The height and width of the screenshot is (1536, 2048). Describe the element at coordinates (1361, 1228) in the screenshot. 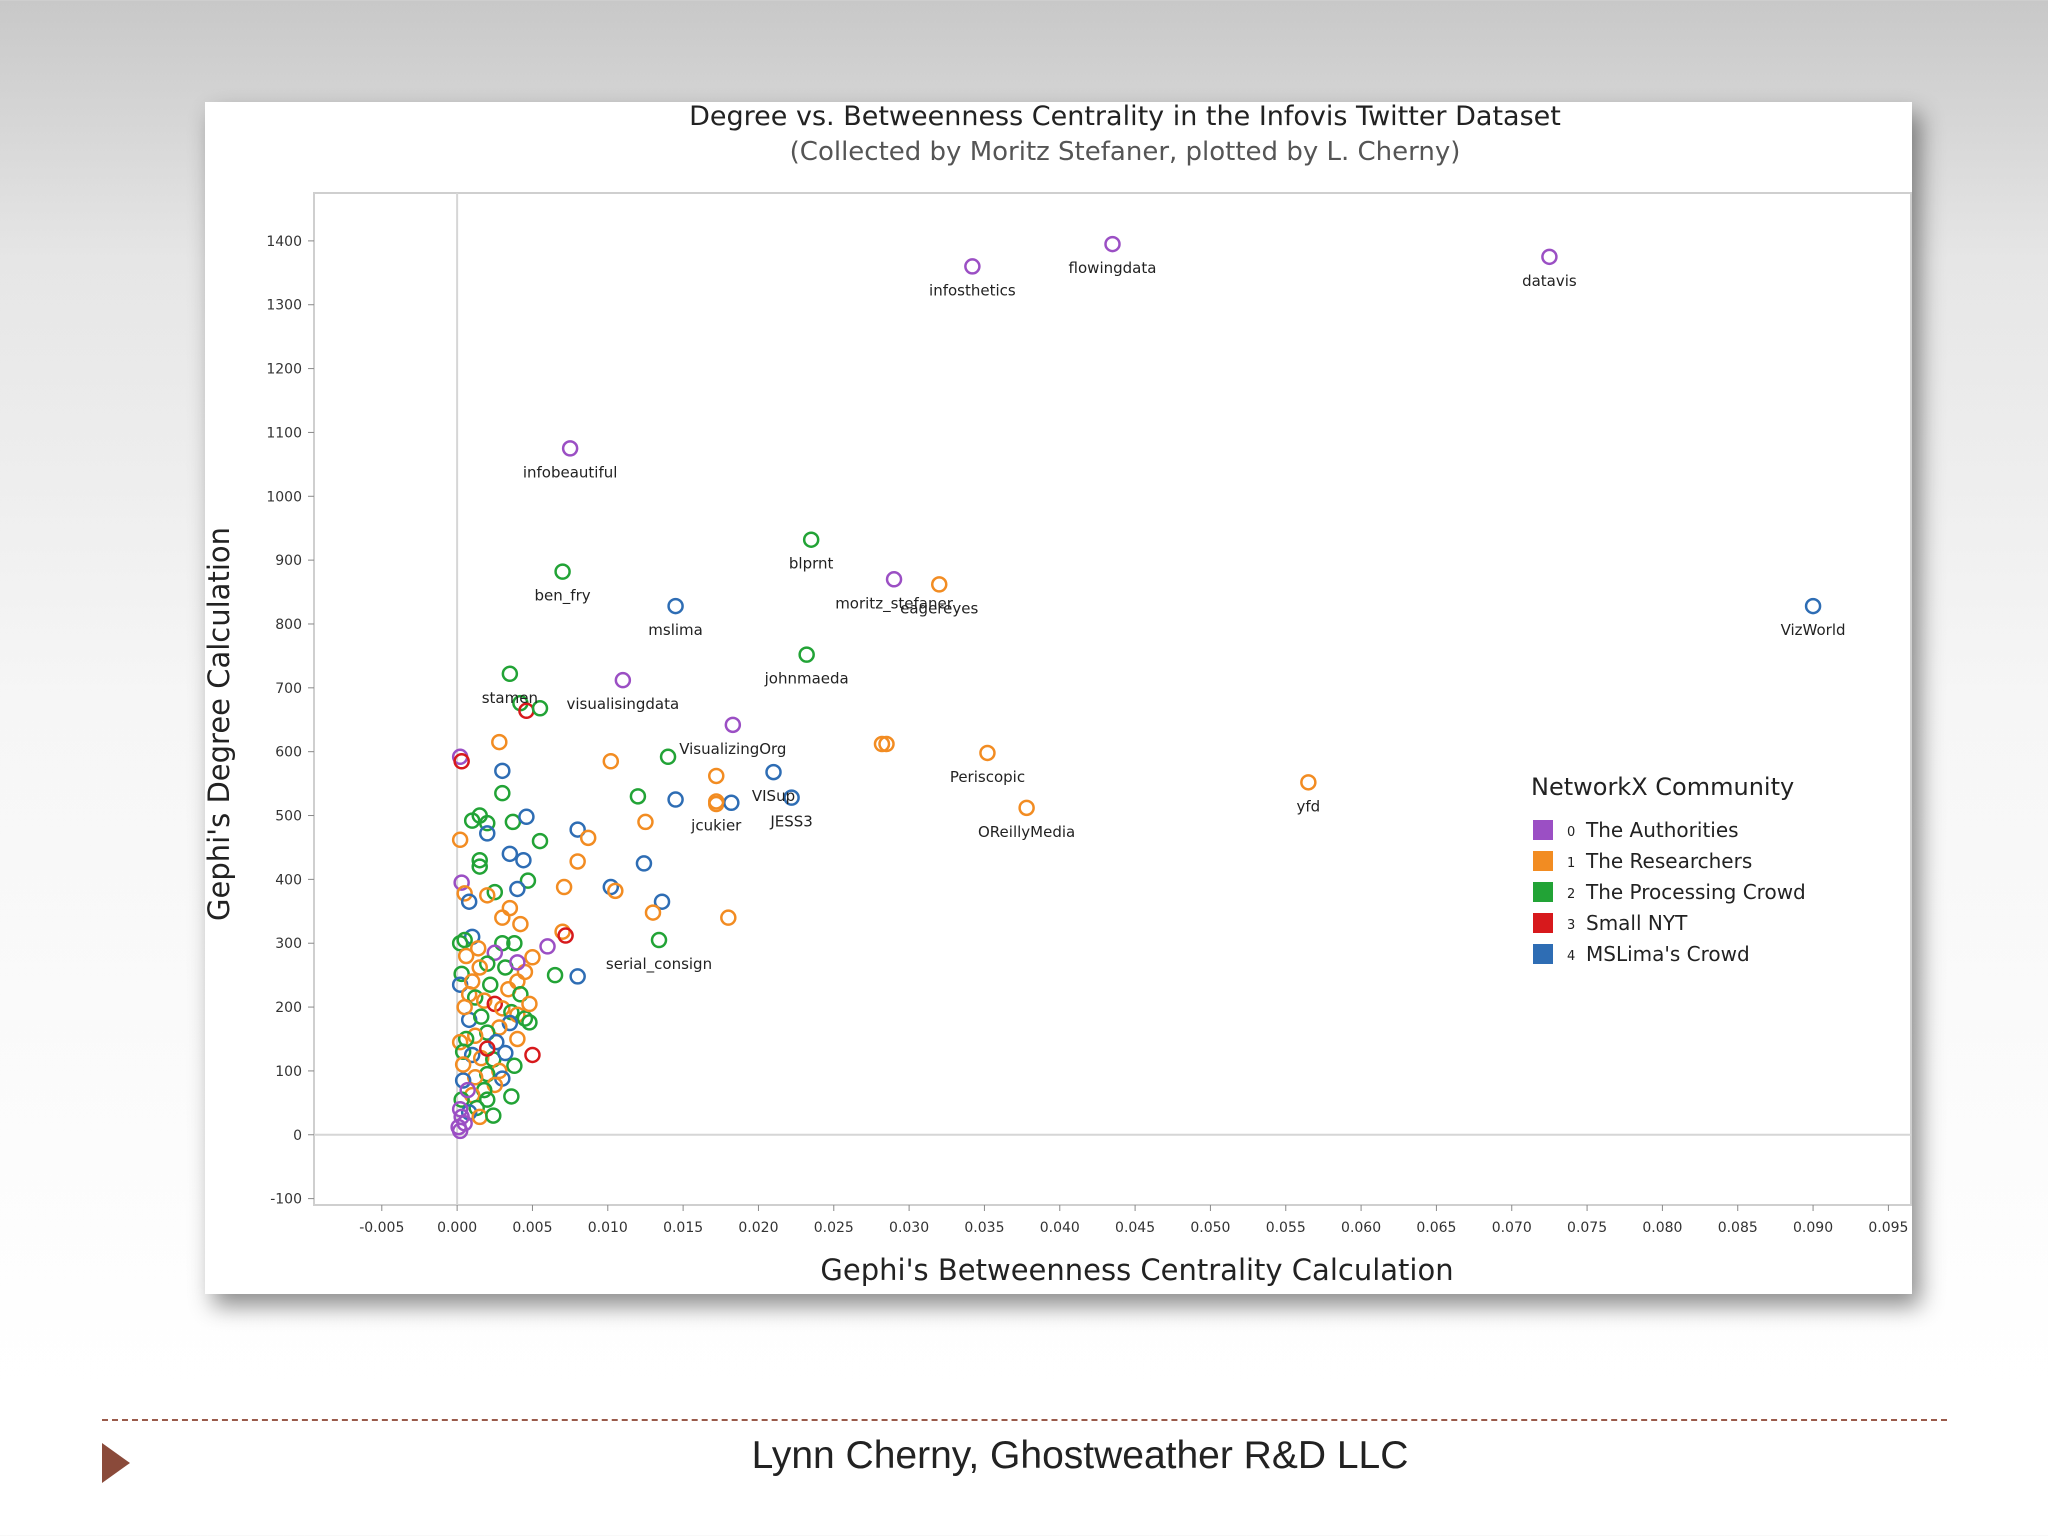

I see `x-tick-label: 0.060` at that location.